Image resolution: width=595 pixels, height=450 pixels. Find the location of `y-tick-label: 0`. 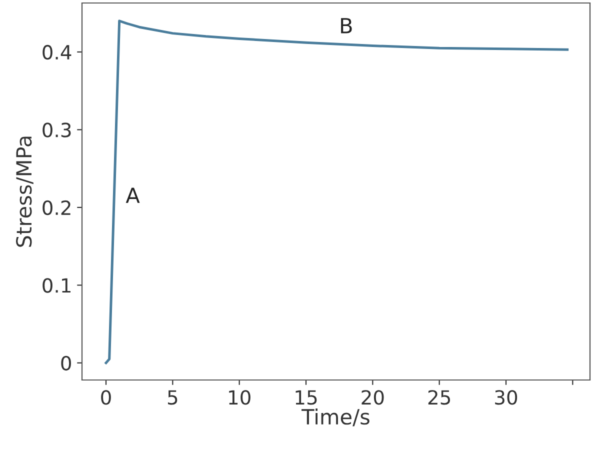

y-tick-label: 0 is located at coordinates (66, 363).